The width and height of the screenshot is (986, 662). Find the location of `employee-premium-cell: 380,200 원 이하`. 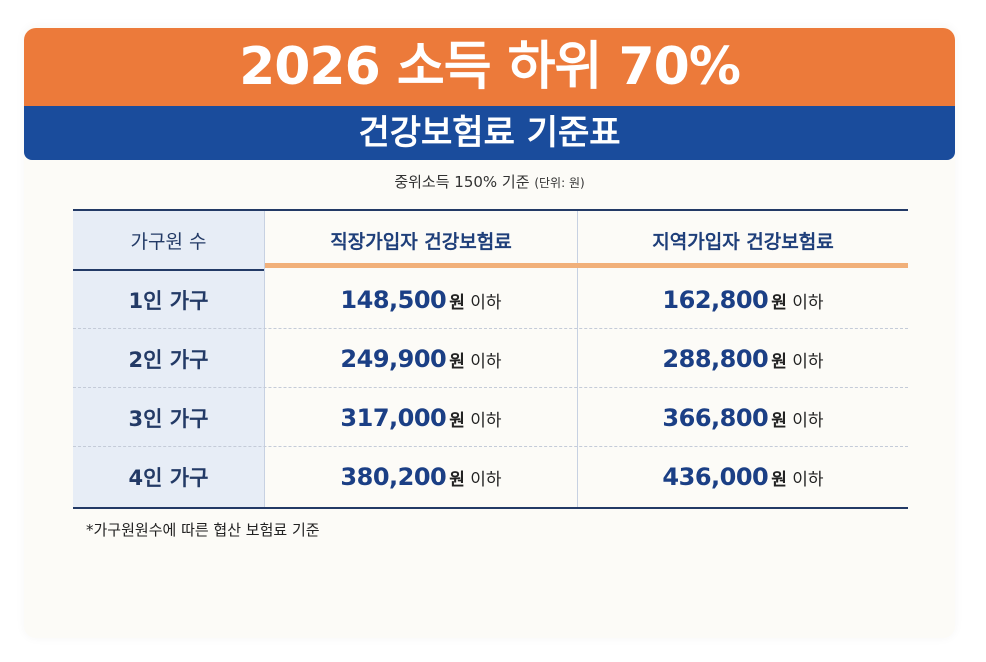

employee-premium-cell: 380,200 원 이하 is located at coordinates (421, 477).